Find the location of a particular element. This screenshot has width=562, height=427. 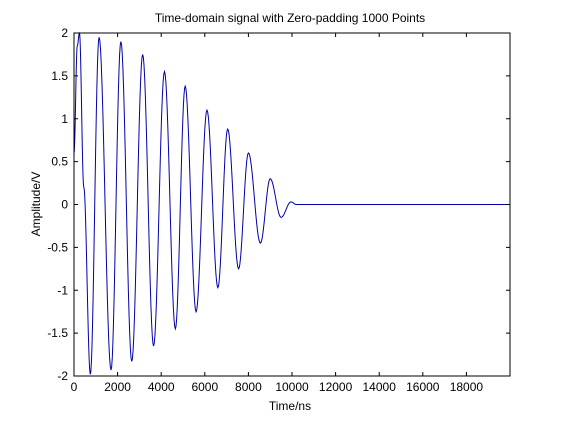

x-tick-label: 12000 is located at coordinates (336, 387).